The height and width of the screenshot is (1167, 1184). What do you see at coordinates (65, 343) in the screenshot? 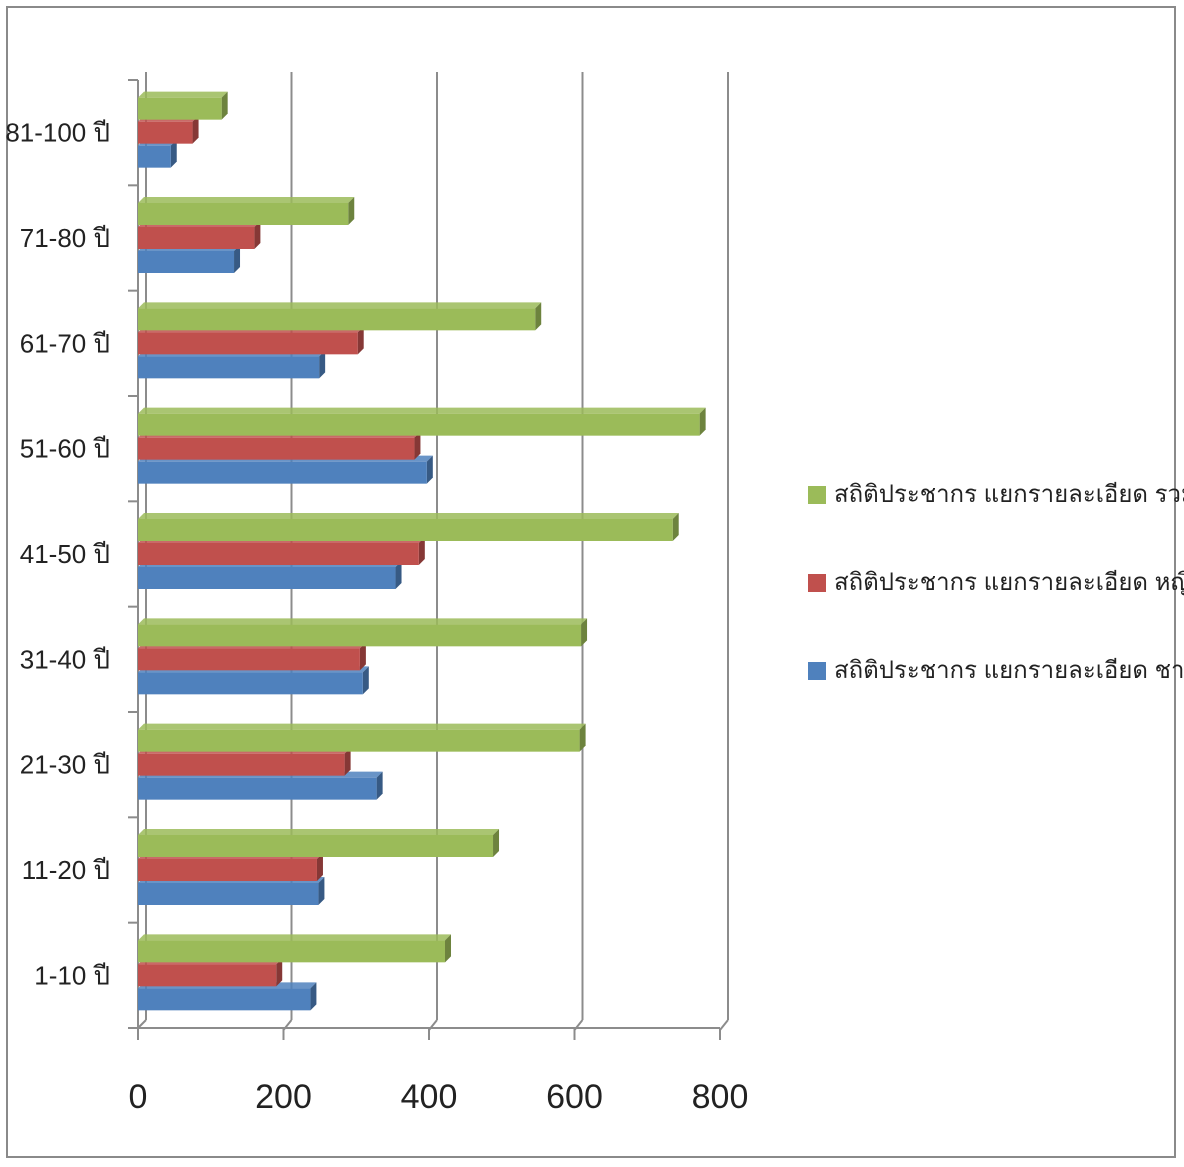
I see `category-label: 61-70 ปี` at bounding box center [65, 343].